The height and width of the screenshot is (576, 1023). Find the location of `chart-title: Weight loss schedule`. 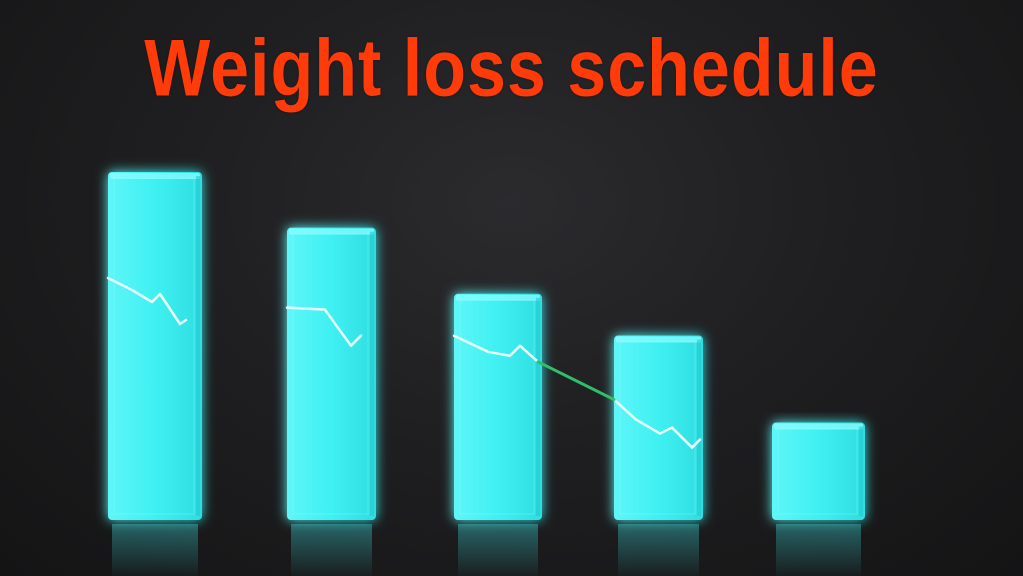

chart-title: Weight loss schedule is located at coordinates (511, 68).